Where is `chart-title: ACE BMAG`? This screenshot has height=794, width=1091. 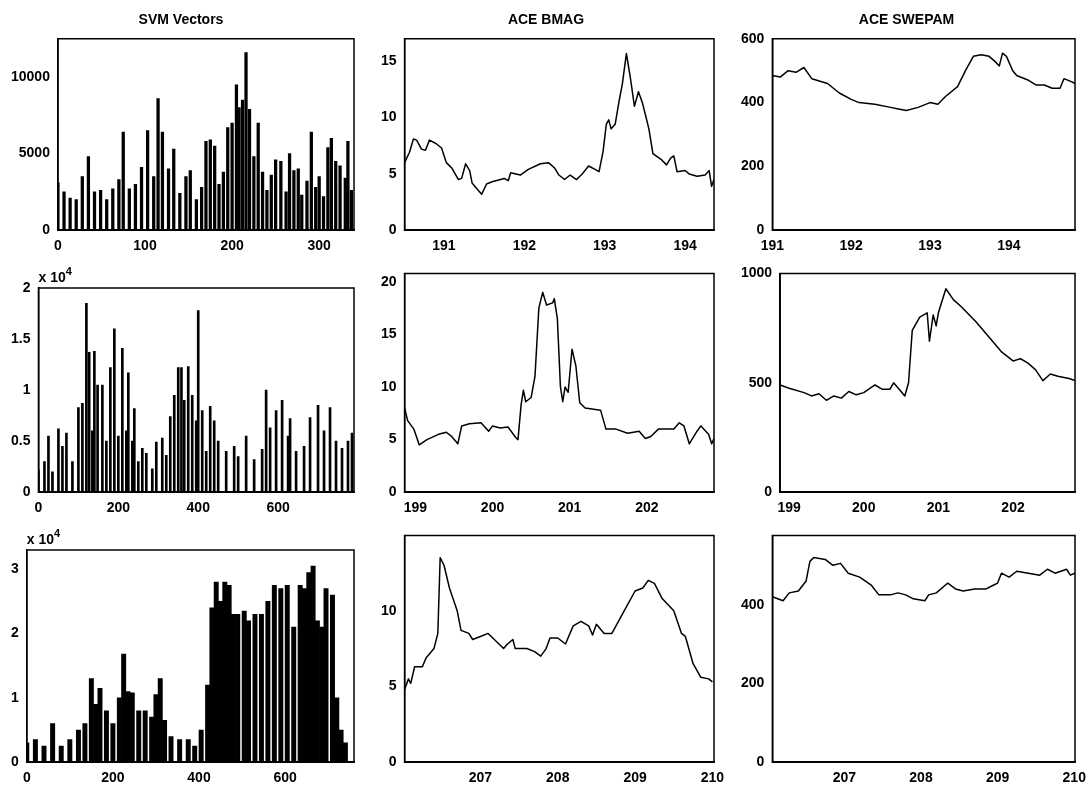 chart-title: ACE BMAG is located at coordinates (546, 19).